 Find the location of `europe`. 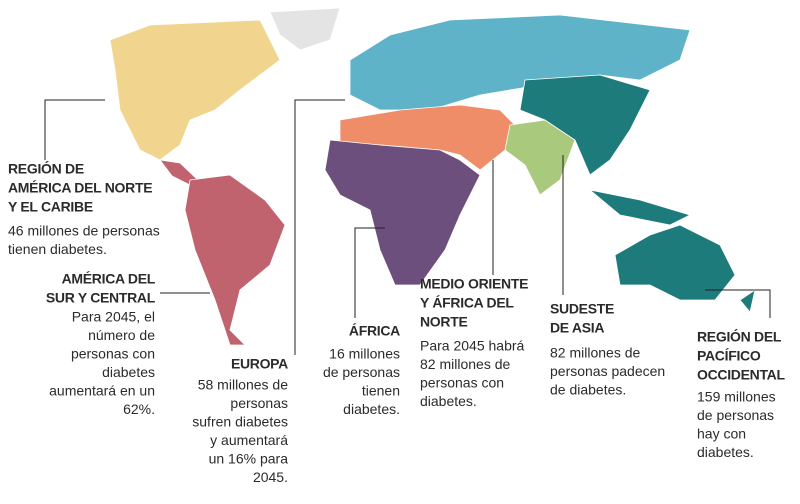

europe is located at coordinates (520, 62).